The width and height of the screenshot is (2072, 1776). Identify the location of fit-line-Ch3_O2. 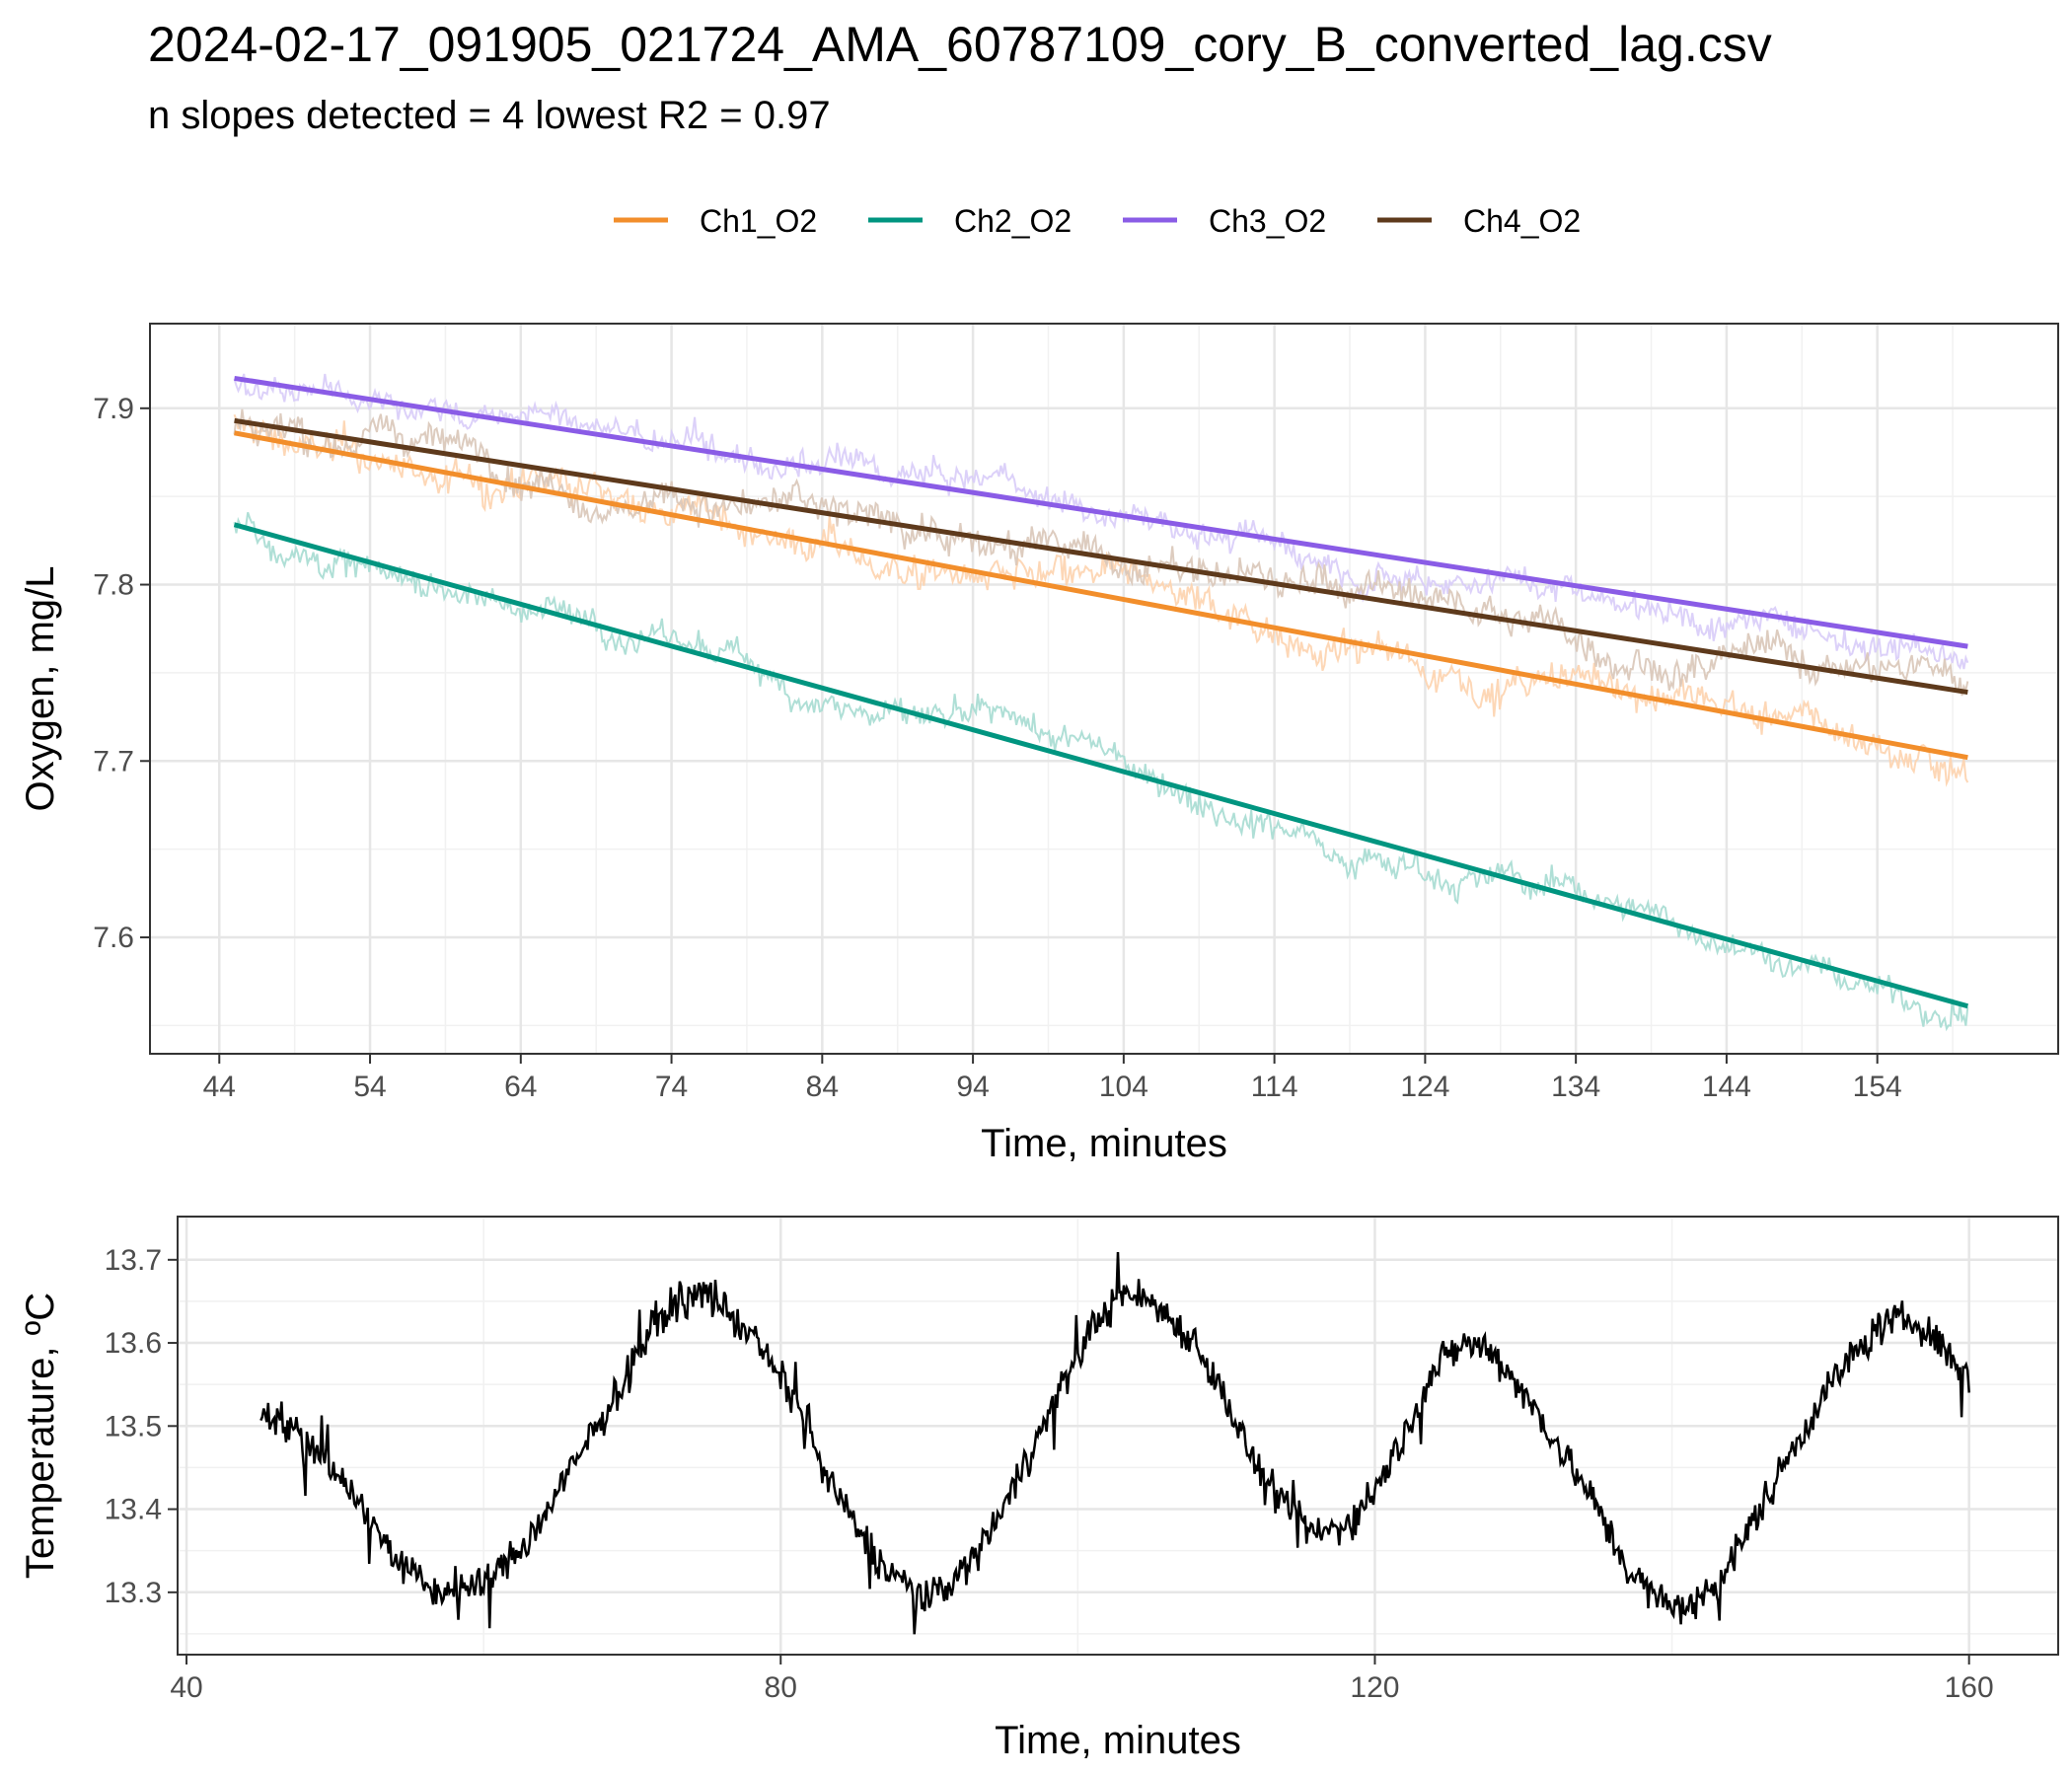
(1101, 512).